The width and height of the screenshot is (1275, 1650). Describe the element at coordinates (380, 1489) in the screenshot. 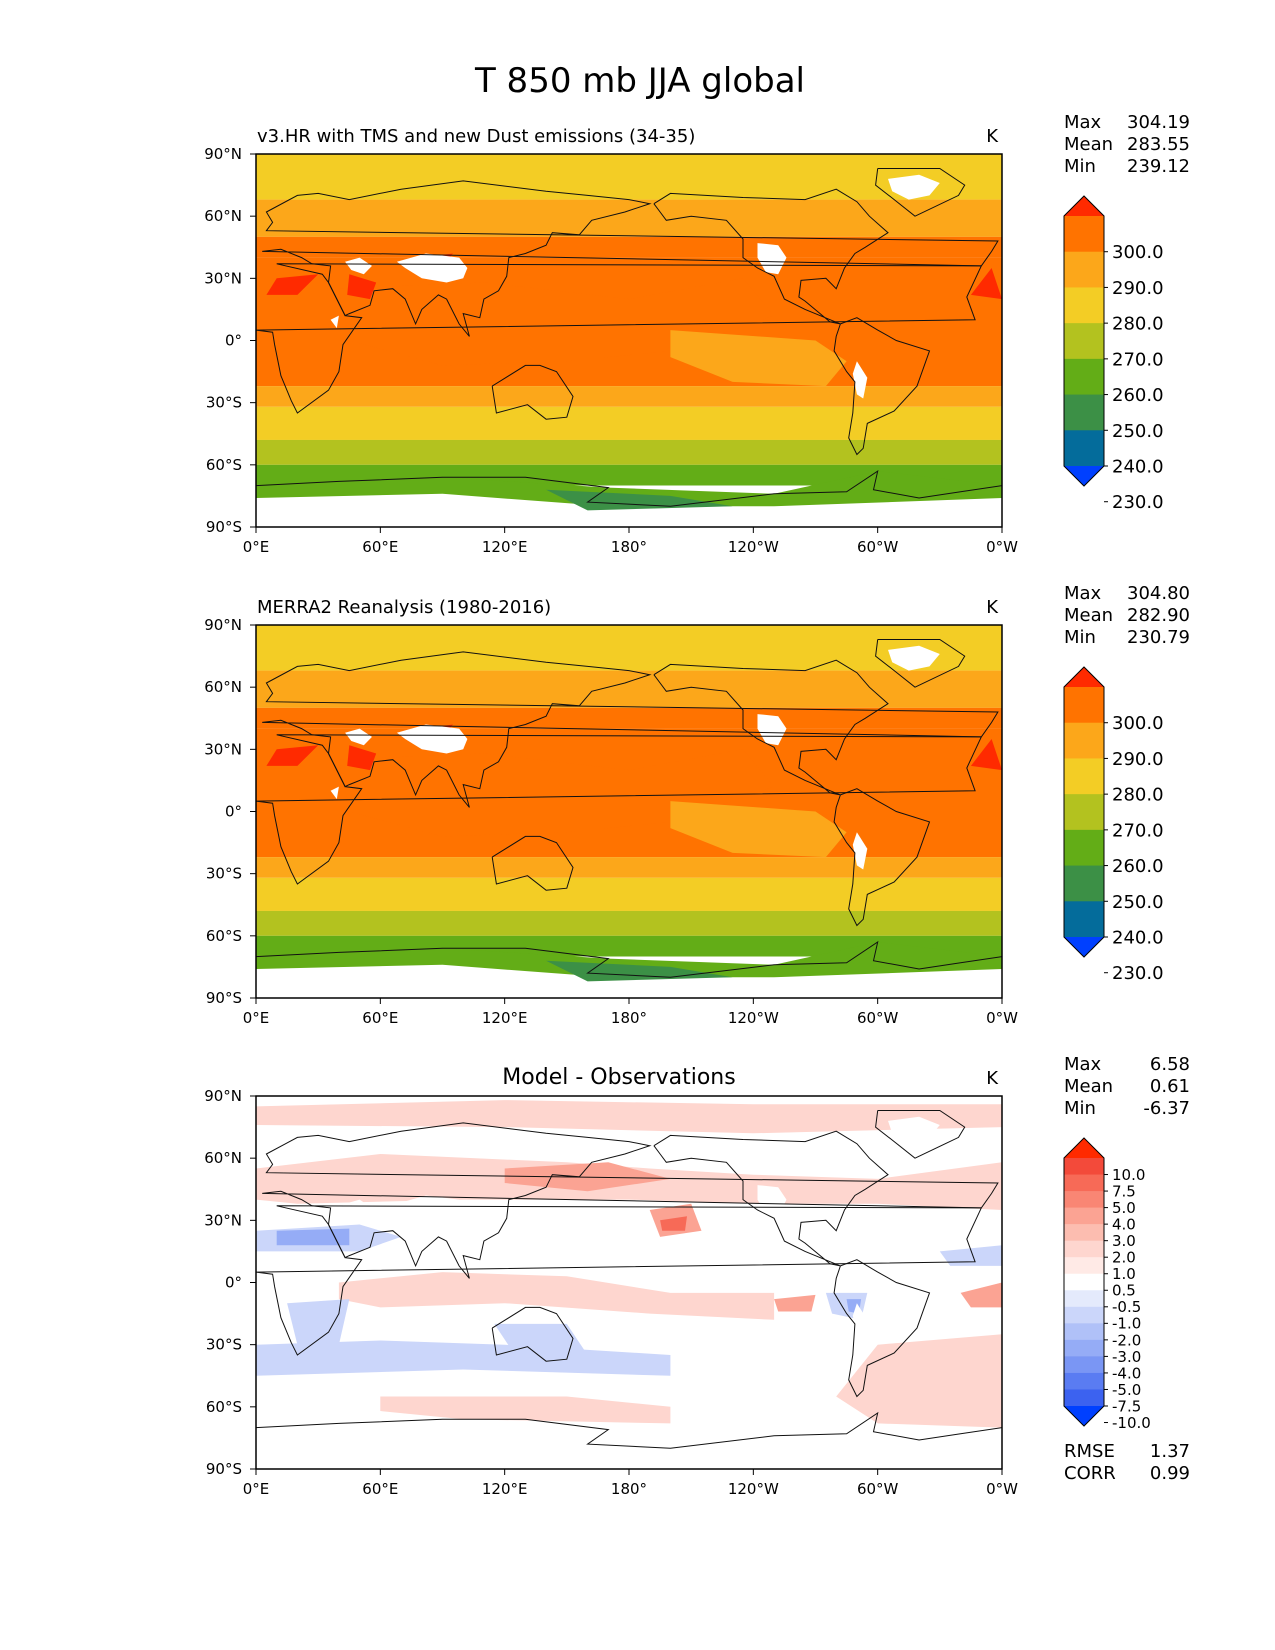

I see `x-tick-label: 60°E` at that location.